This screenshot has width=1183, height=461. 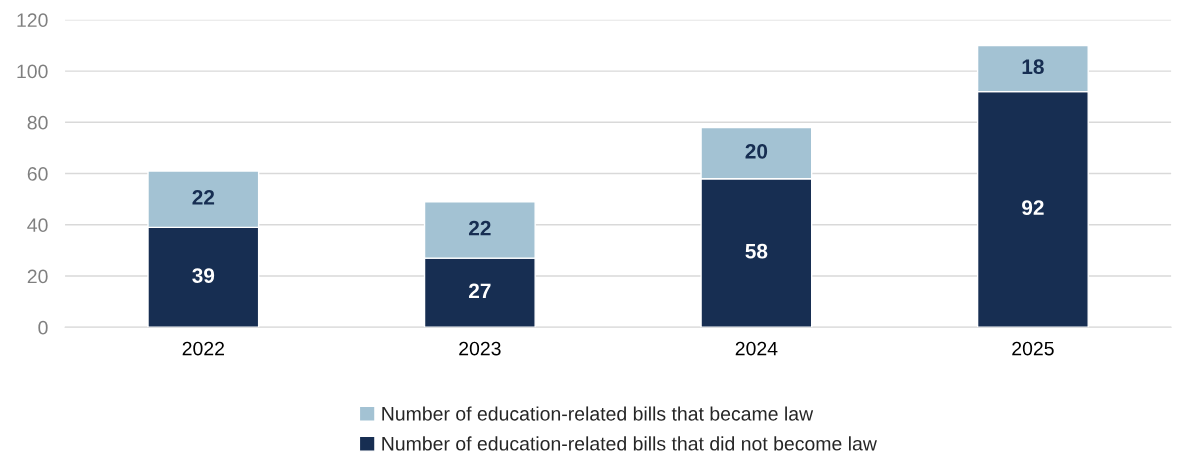 I want to click on data-label: 20, so click(x=756, y=151).